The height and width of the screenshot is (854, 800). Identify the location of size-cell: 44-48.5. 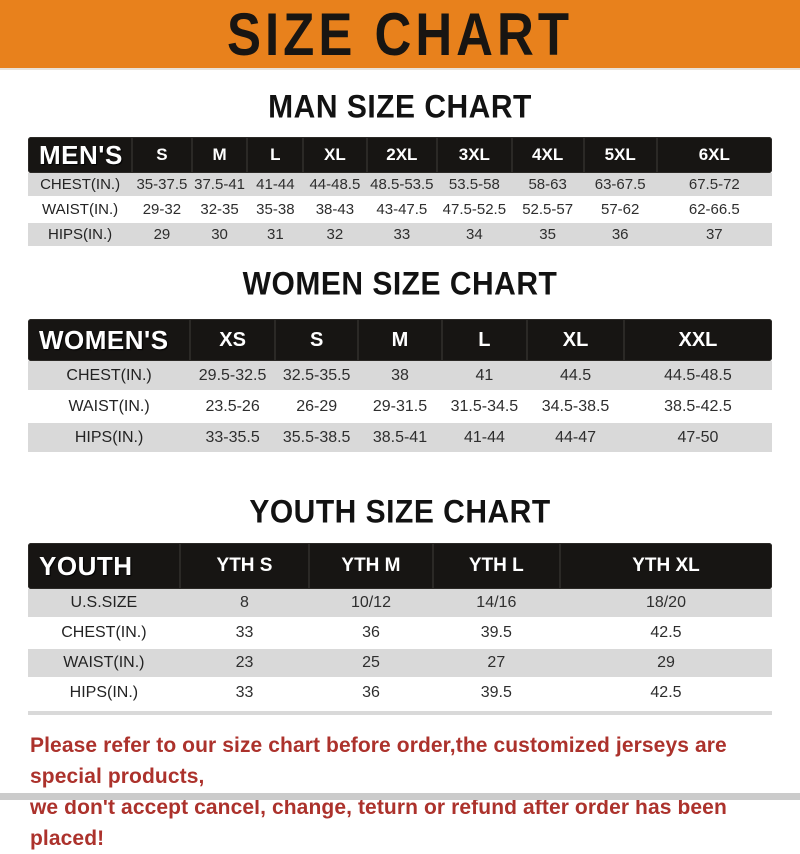
(335, 185).